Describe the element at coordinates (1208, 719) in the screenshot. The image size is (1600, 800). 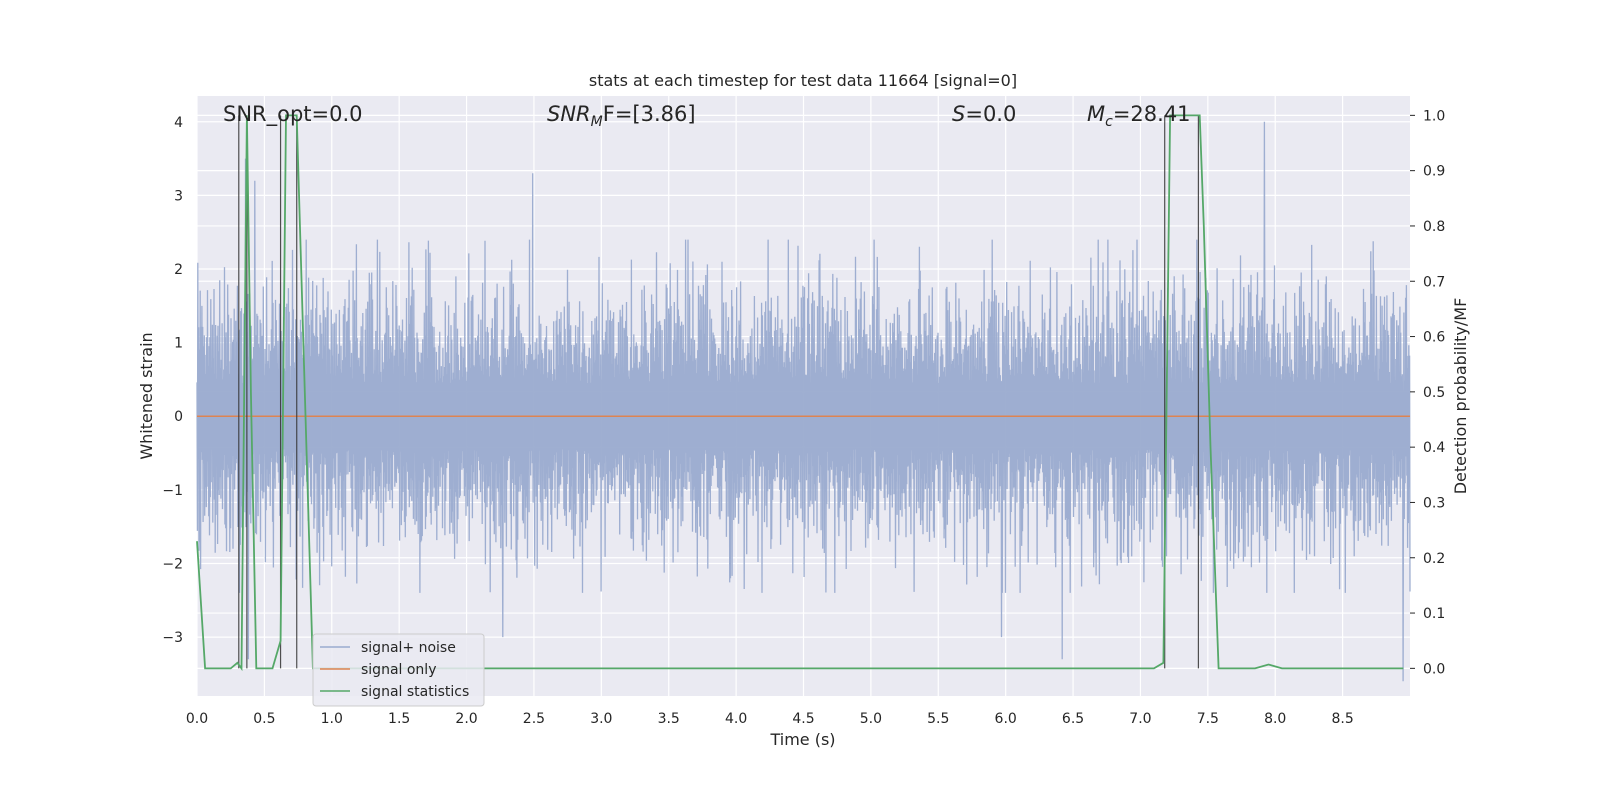
I see `x-tick-label: 7.5` at that location.